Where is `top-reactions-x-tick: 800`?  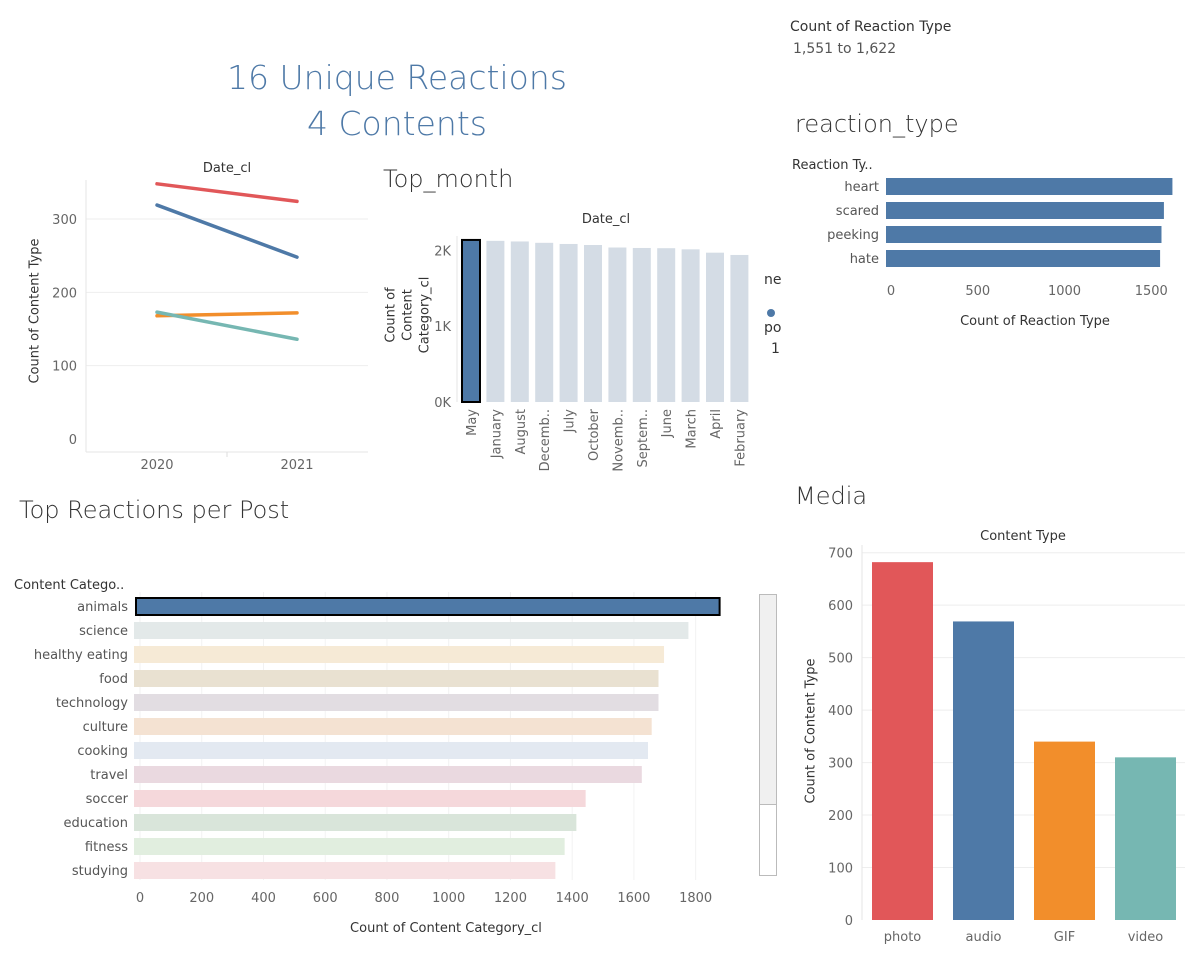
top-reactions-x-tick: 800 is located at coordinates (387, 898).